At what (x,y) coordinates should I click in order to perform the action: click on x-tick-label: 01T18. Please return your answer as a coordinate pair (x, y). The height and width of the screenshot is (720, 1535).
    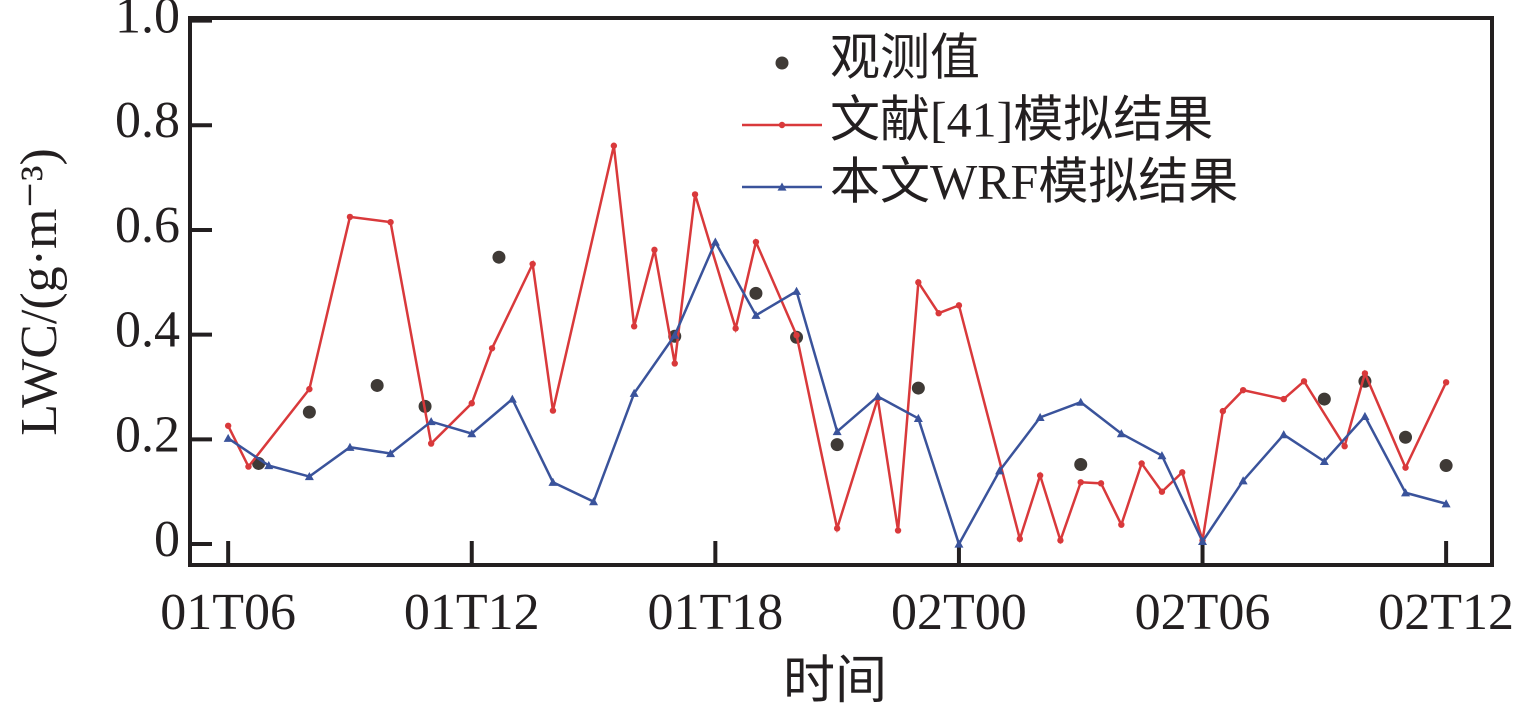
    Looking at the image, I should click on (715, 612).